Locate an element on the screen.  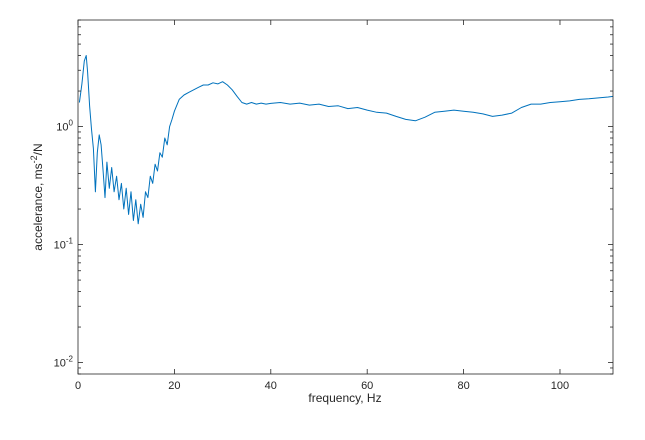
x-tick-label: 20 is located at coordinates (174, 386).